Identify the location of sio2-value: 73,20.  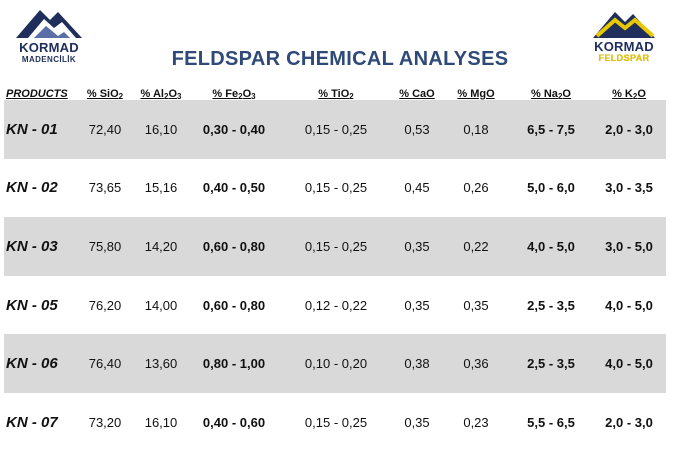
(105, 422).